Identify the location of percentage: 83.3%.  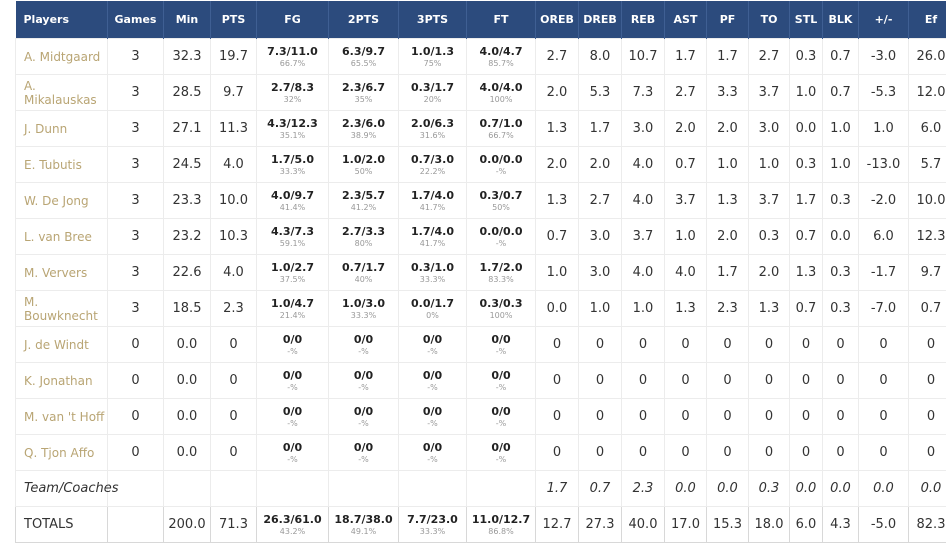
(501, 279).